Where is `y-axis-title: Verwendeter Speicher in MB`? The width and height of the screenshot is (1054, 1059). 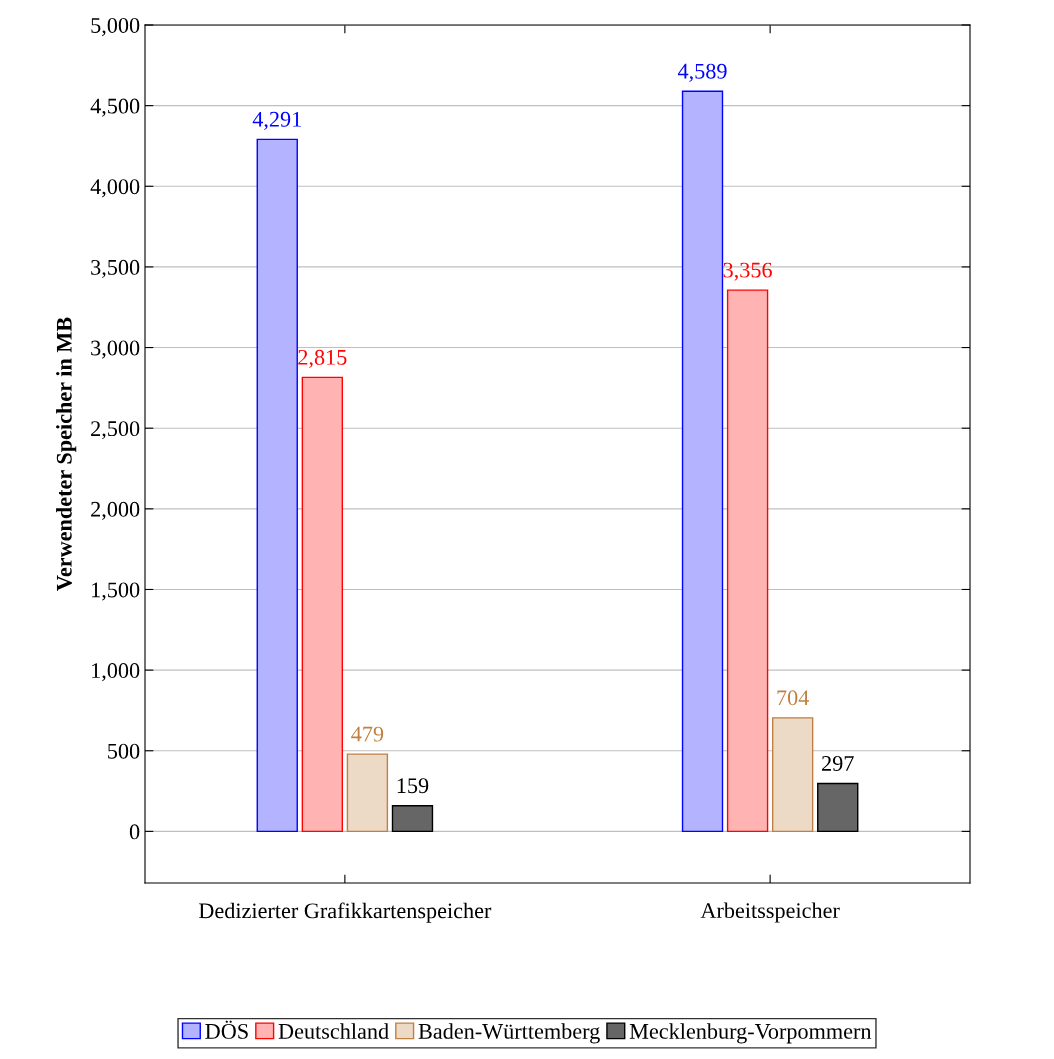 y-axis-title: Verwendeter Speicher in MB is located at coordinates (66, 454).